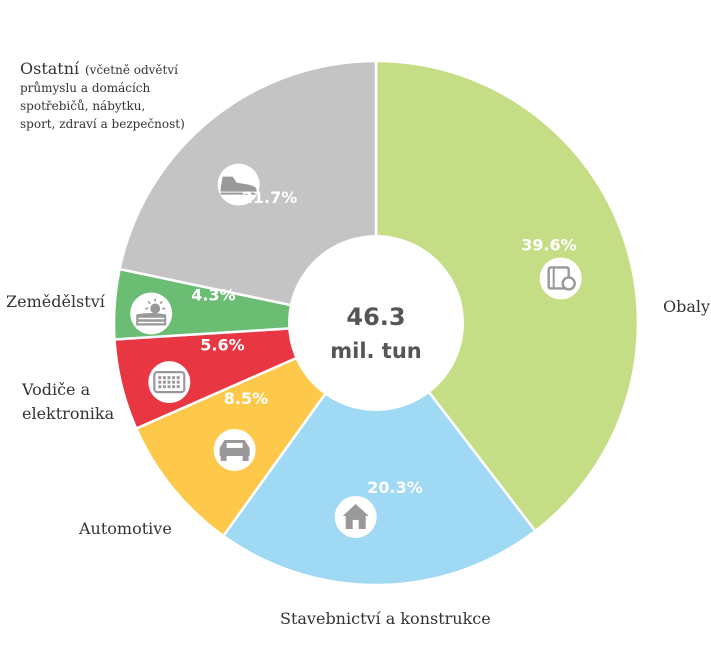  I want to click on category-note-ostatni-line4: sport, zdraví a bezpečnost), so click(102, 124).